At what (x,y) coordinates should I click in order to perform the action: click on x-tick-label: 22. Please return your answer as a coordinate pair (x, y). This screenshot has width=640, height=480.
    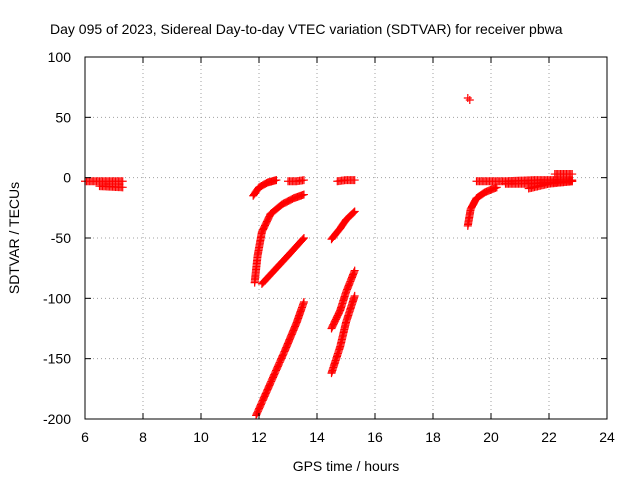
    Looking at the image, I should click on (549, 437).